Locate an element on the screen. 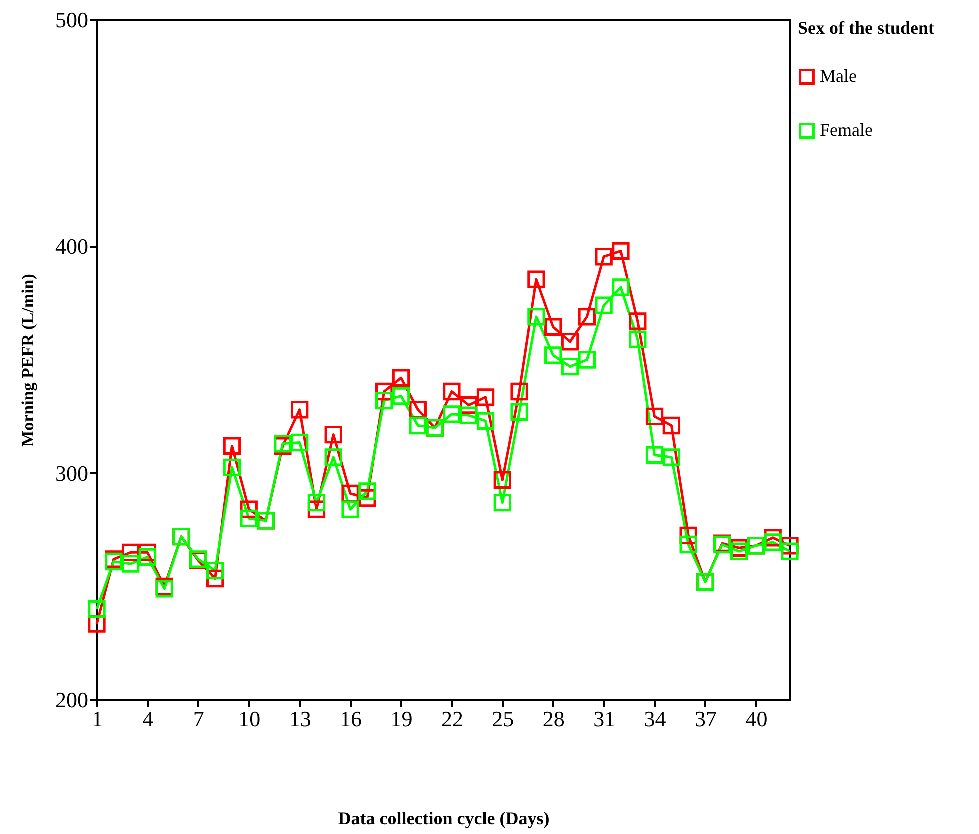 This screenshot has height=834, width=979. x-tick-label: 19 is located at coordinates (401, 719).